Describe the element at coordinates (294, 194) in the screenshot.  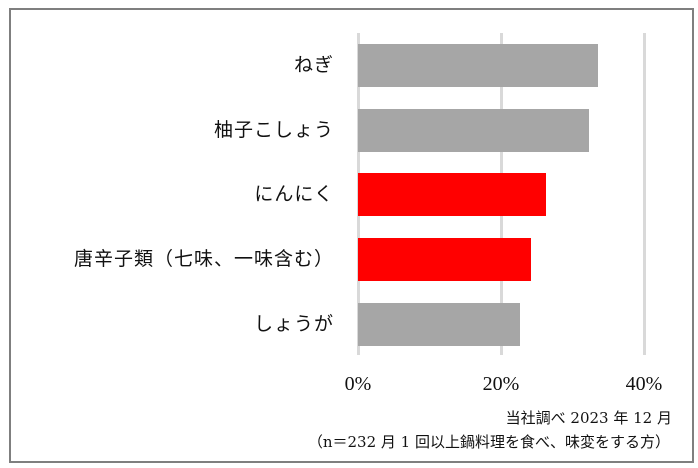
I see `category-label: にんにく` at that location.